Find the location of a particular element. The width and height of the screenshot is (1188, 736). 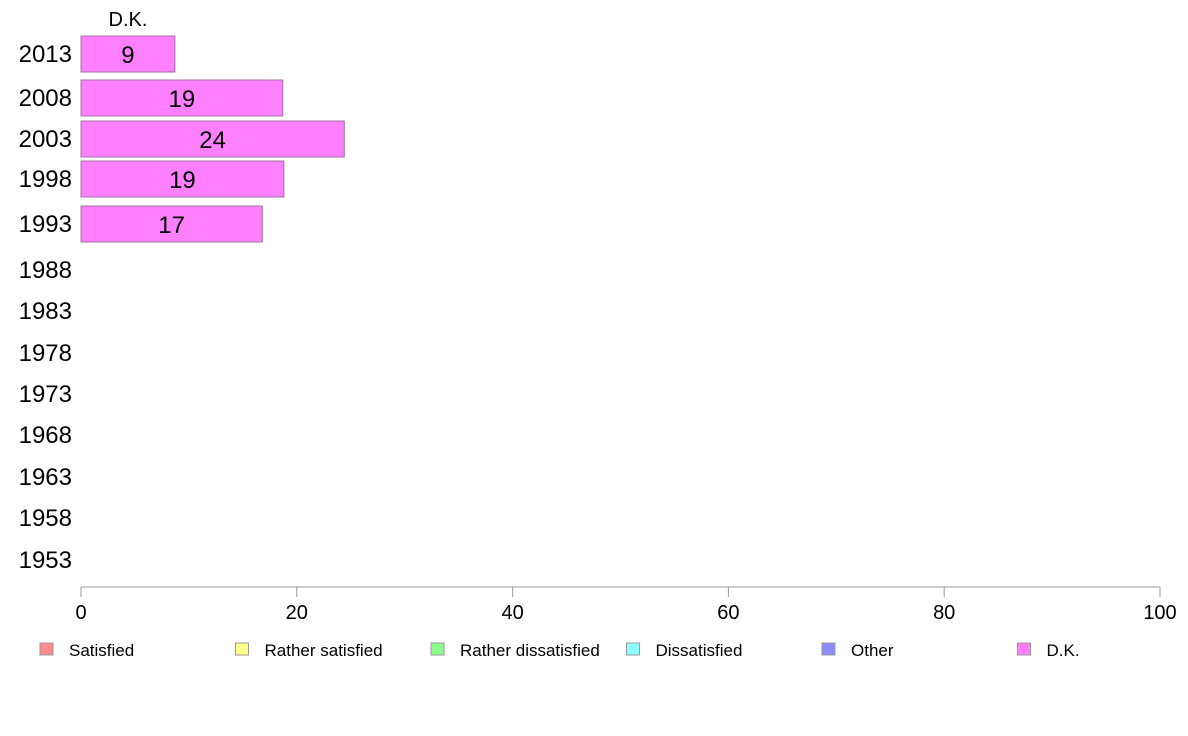

legend-label: Rather satisfied is located at coordinates (324, 650).